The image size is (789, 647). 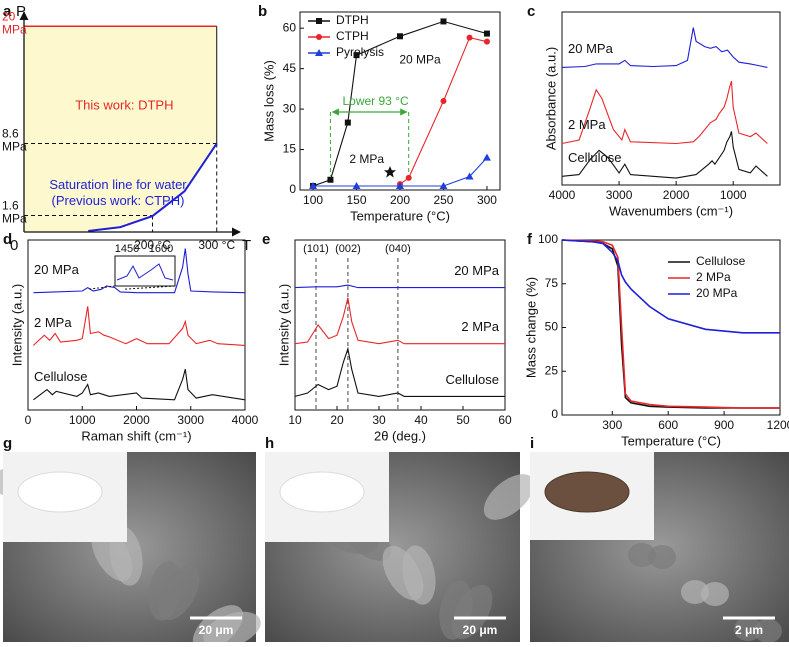 What do you see at coordinates (443, 200) in the screenshot?
I see `x-tick-label: 250` at bounding box center [443, 200].